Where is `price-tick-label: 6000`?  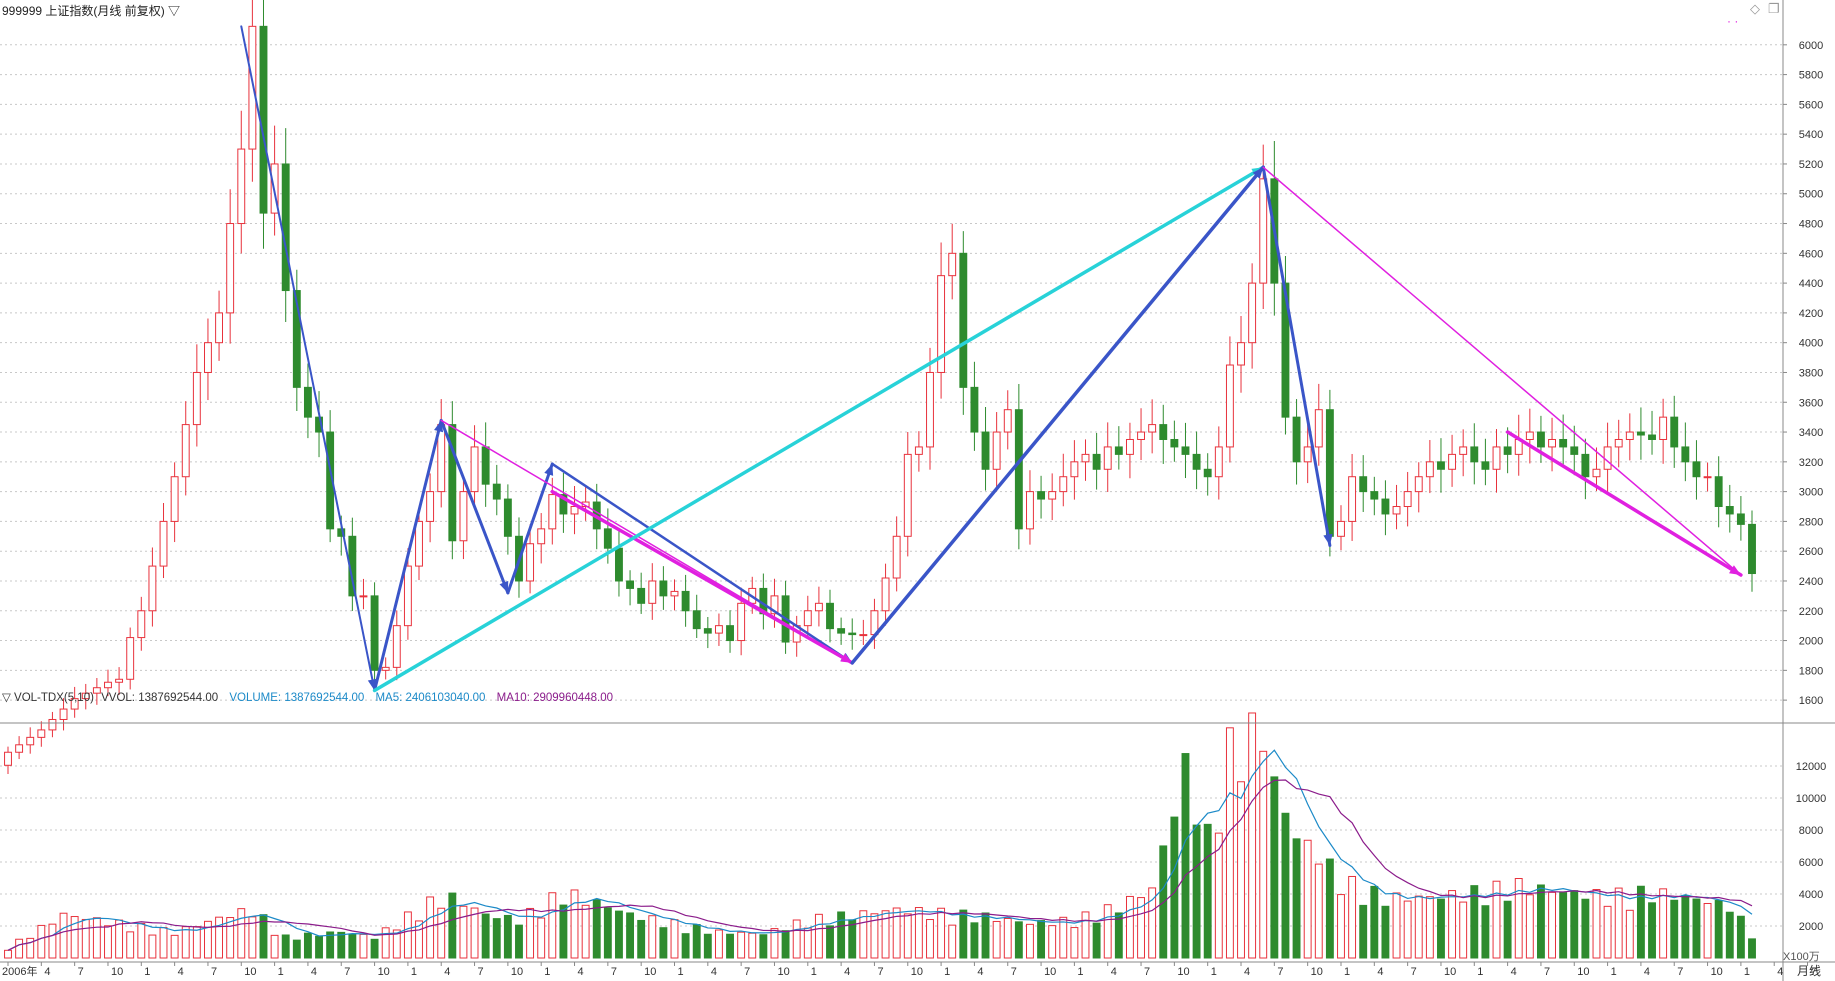 price-tick-label: 6000 is located at coordinates (1811, 46).